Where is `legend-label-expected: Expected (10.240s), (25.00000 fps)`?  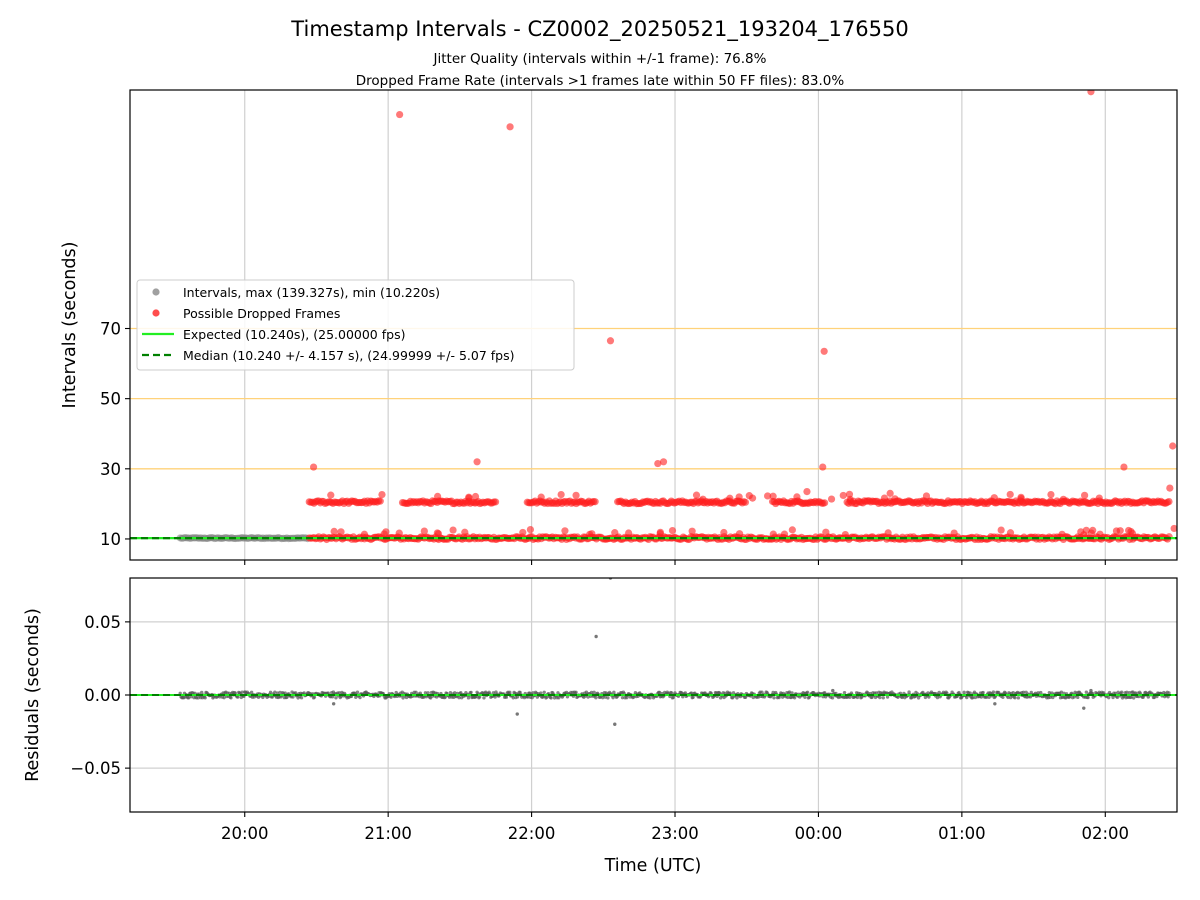
legend-label-expected: Expected (10.240s), (25.00000 fps) is located at coordinates (294, 334).